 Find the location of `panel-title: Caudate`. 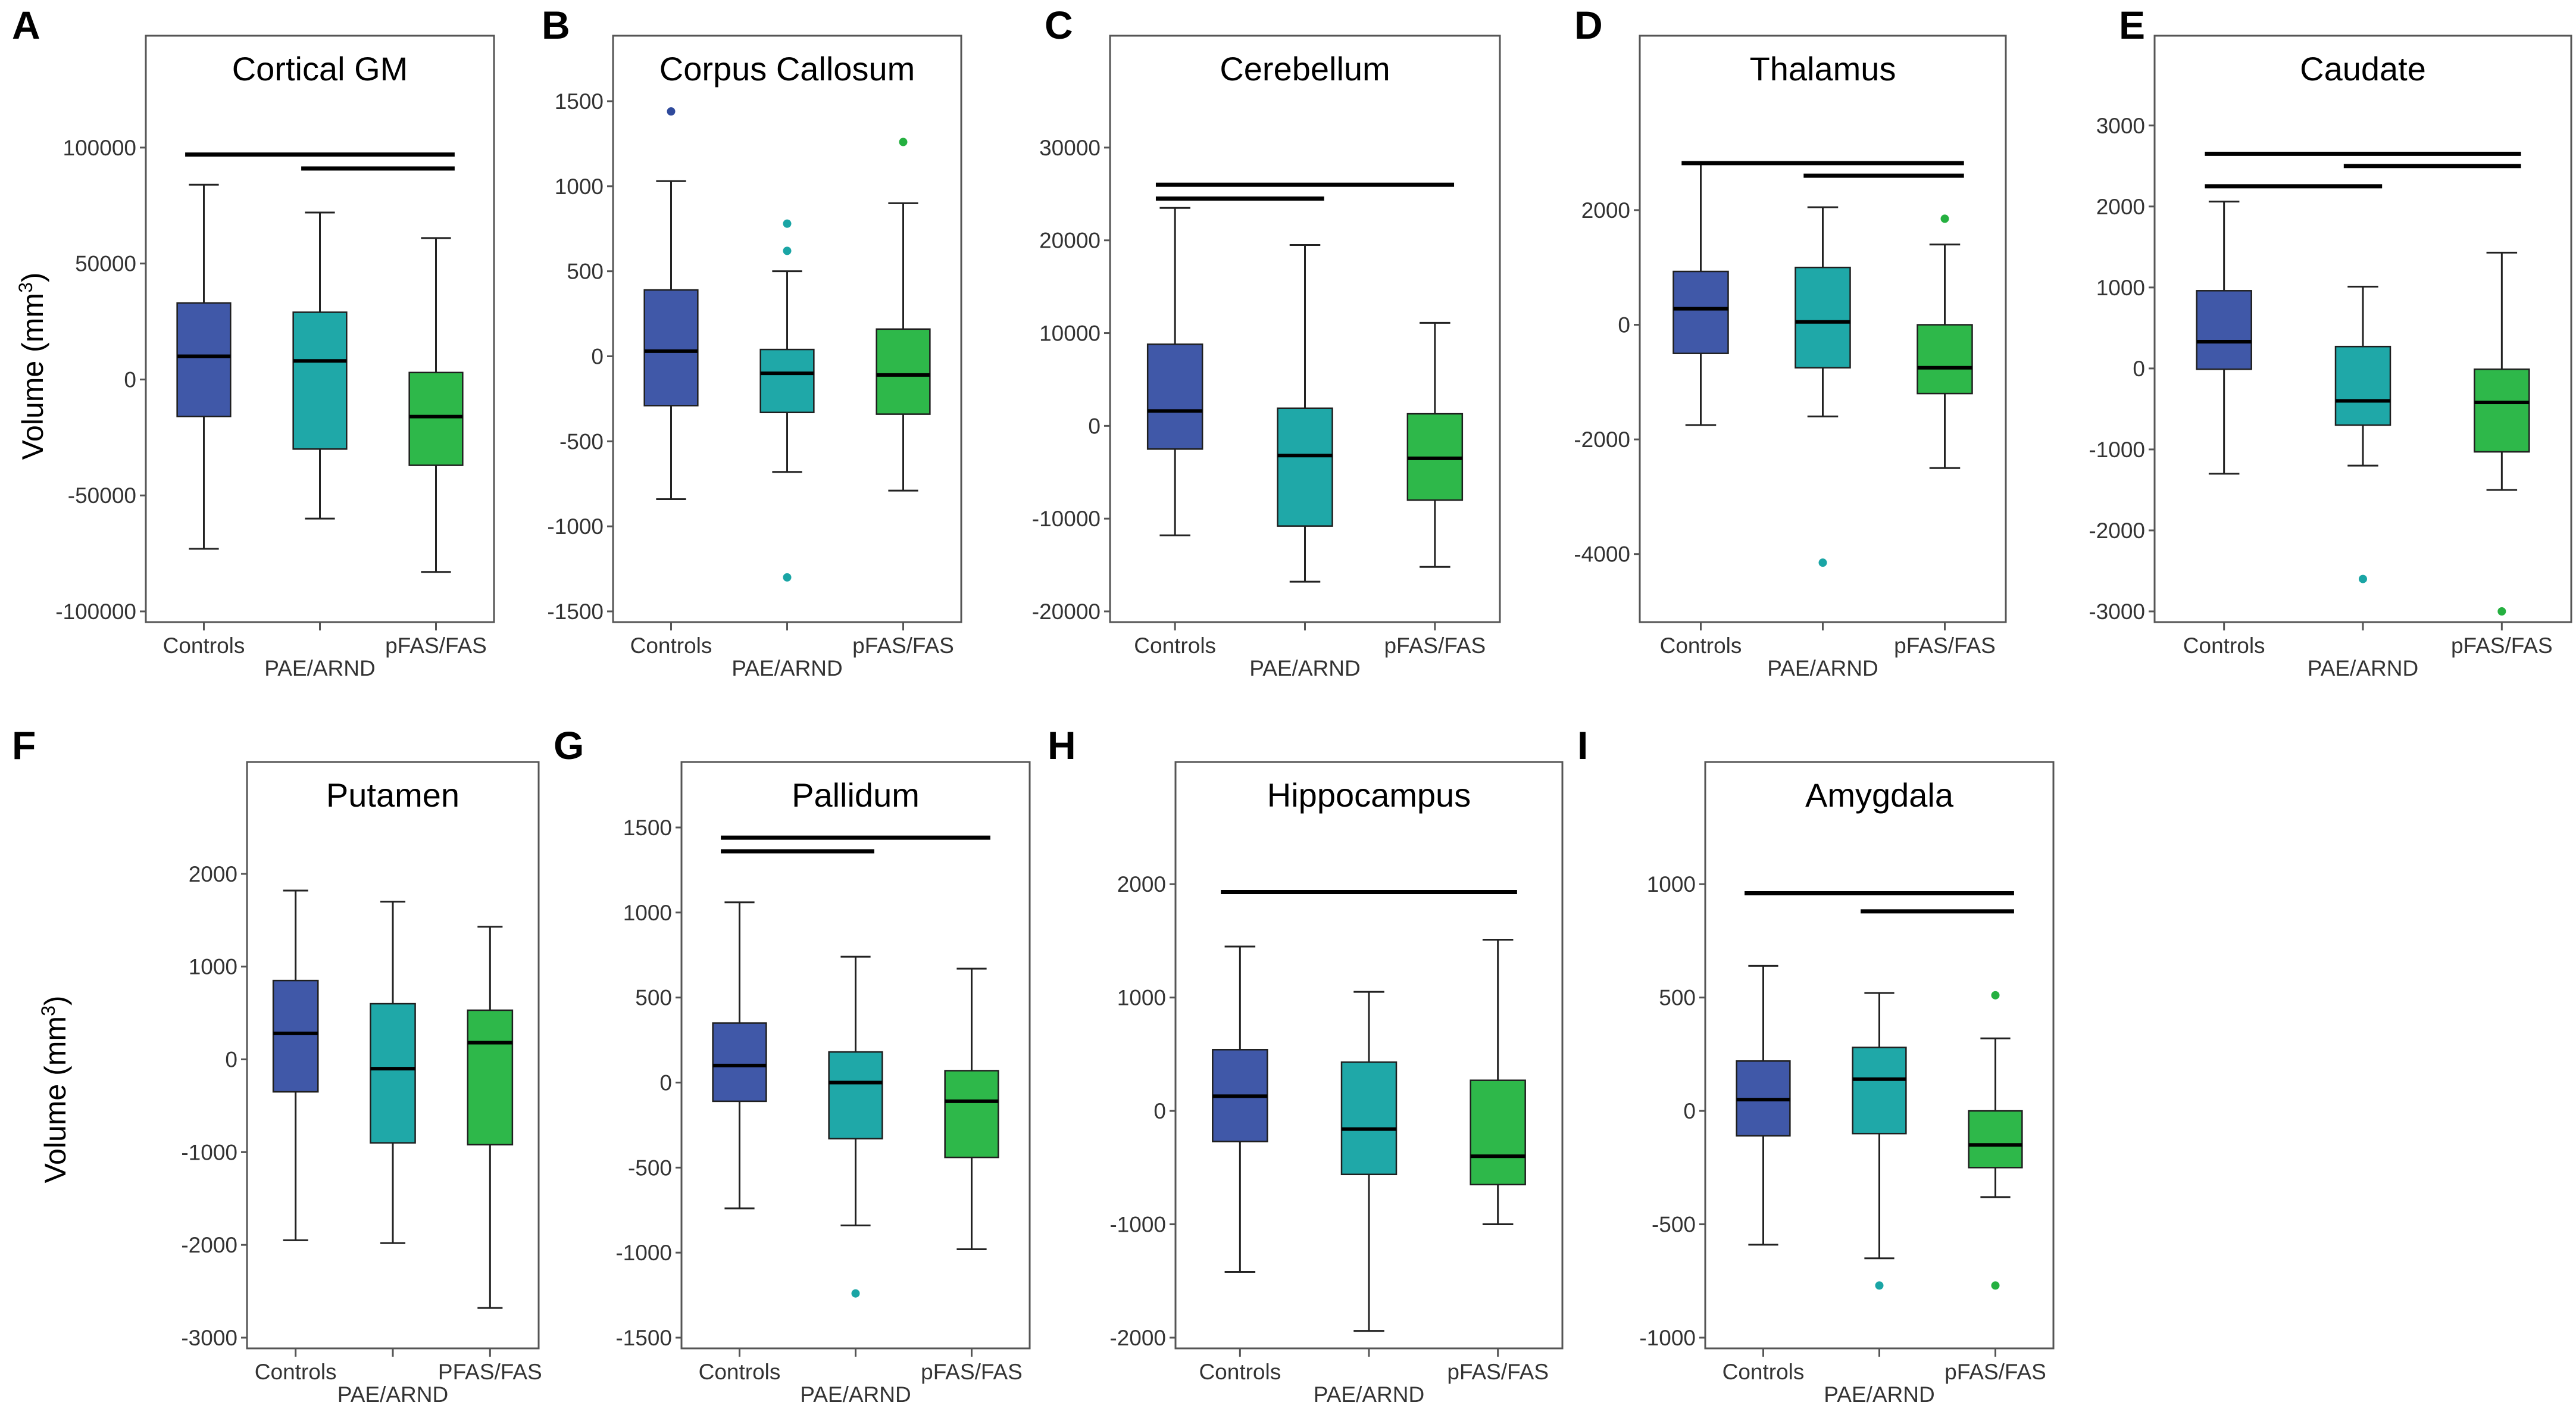

panel-title: Caudate is located at coordinates (2363, 69).